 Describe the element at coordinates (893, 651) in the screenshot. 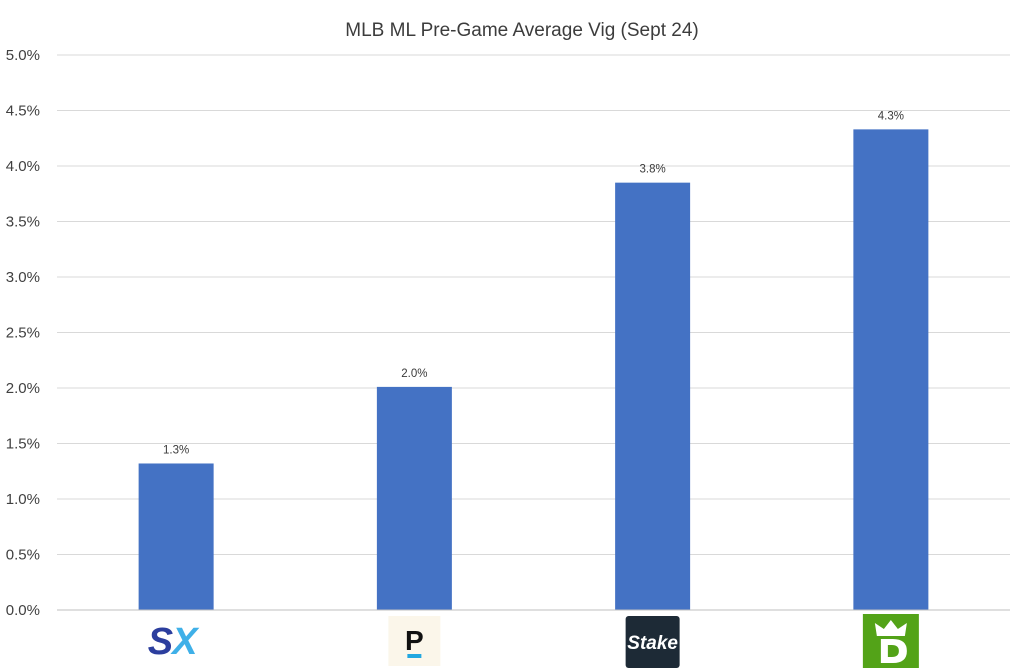

I see `logo-letter-d` at that location.